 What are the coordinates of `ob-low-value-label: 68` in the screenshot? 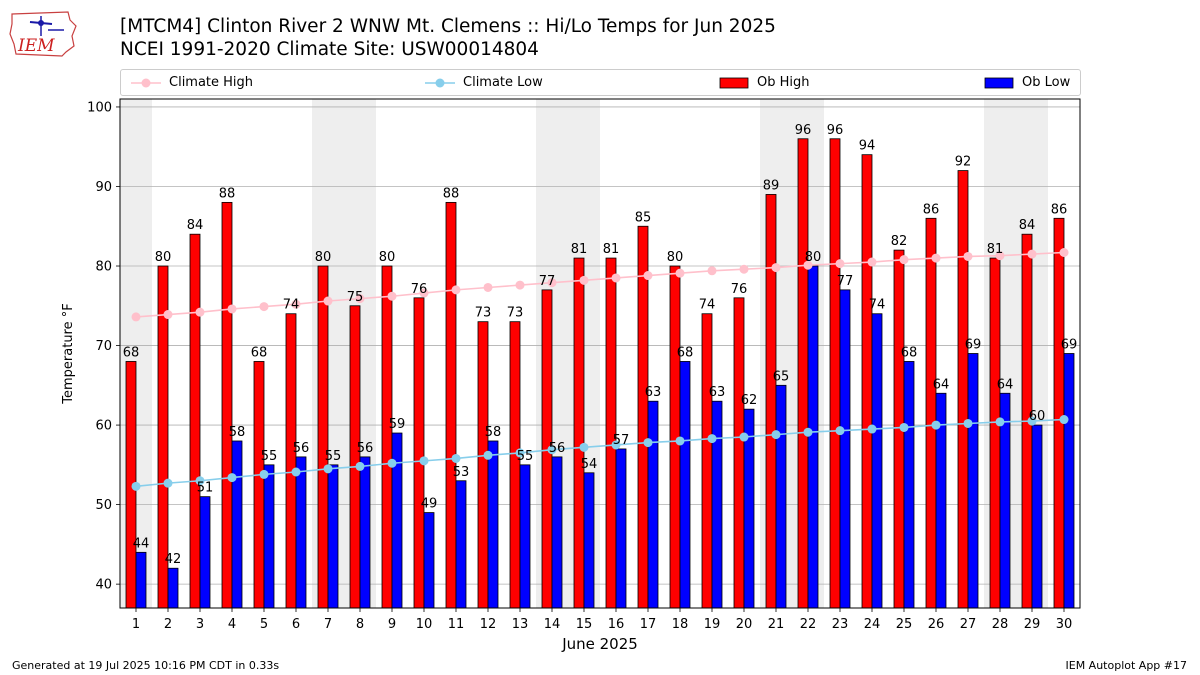 It's located at (685, 352).